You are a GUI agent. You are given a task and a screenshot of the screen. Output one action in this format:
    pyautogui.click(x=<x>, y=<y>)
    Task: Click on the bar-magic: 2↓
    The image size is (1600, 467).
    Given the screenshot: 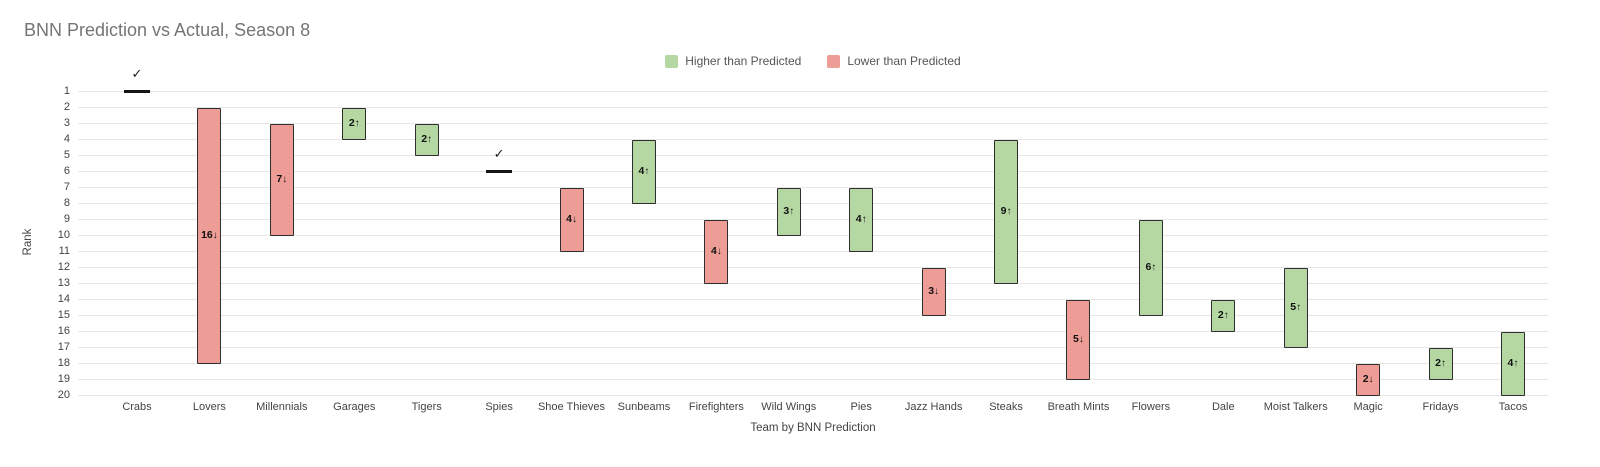 What is the action you would take?
    pyautogui.click(x=1368, y=379)
    